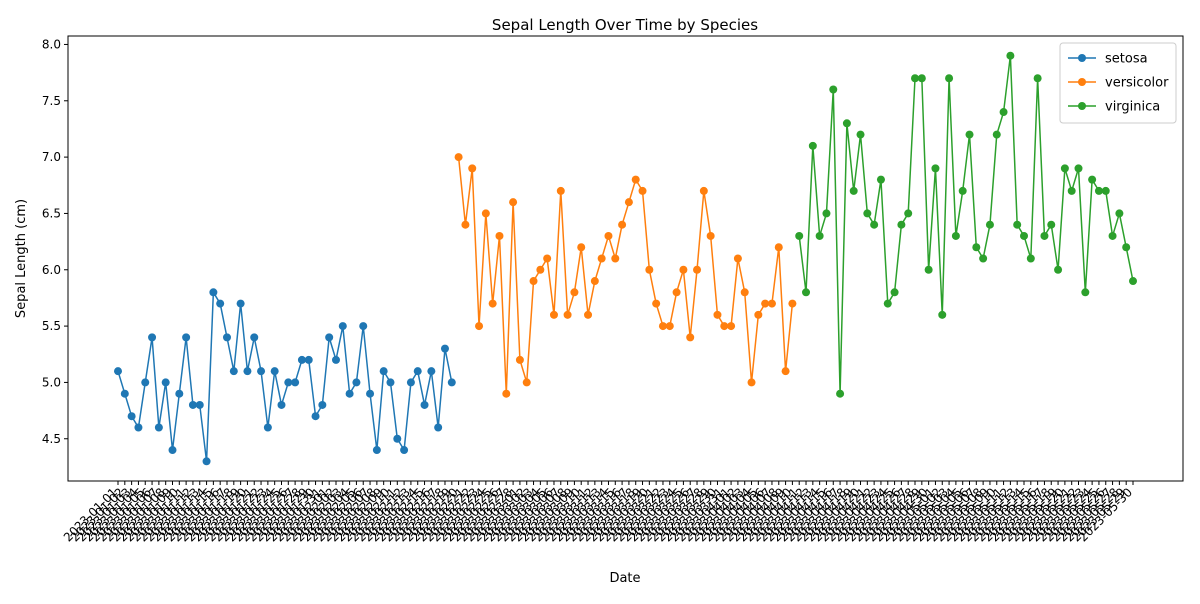 The image size is (1200, 604). I want to click on y-axis-label: Sepal Length (cm), so click(21, 258).